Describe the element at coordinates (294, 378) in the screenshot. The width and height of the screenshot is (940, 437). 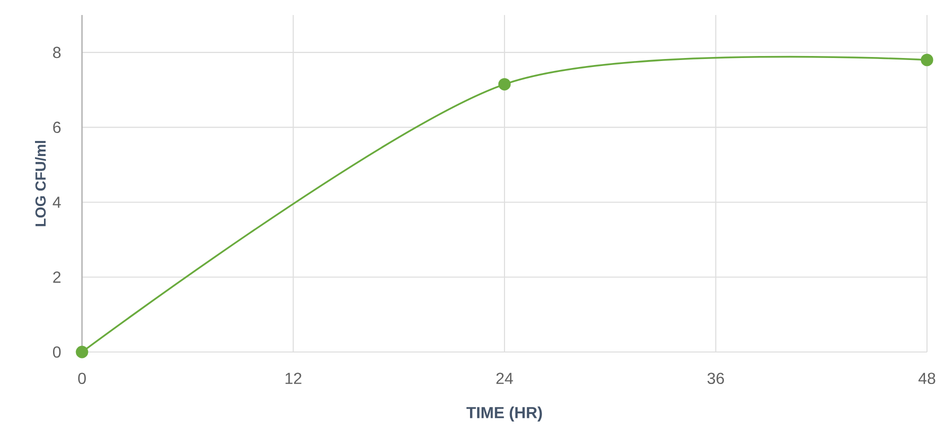
I see `x-tick-label: 12` at that location.